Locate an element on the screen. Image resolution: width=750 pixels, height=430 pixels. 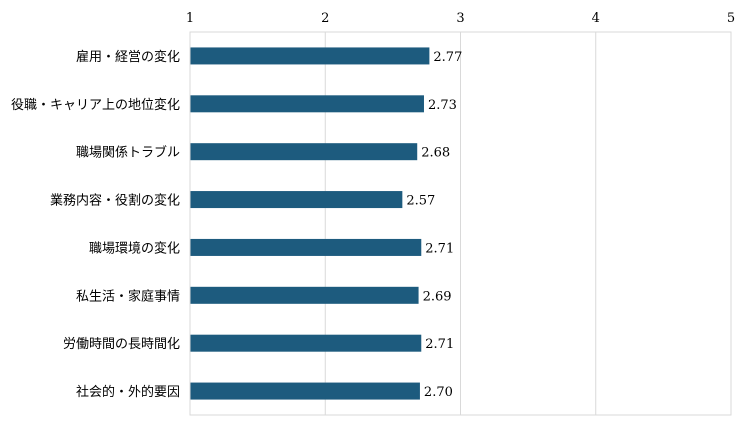
category-label: 雇用・経営の変化 is located at coordinates (128, 57).